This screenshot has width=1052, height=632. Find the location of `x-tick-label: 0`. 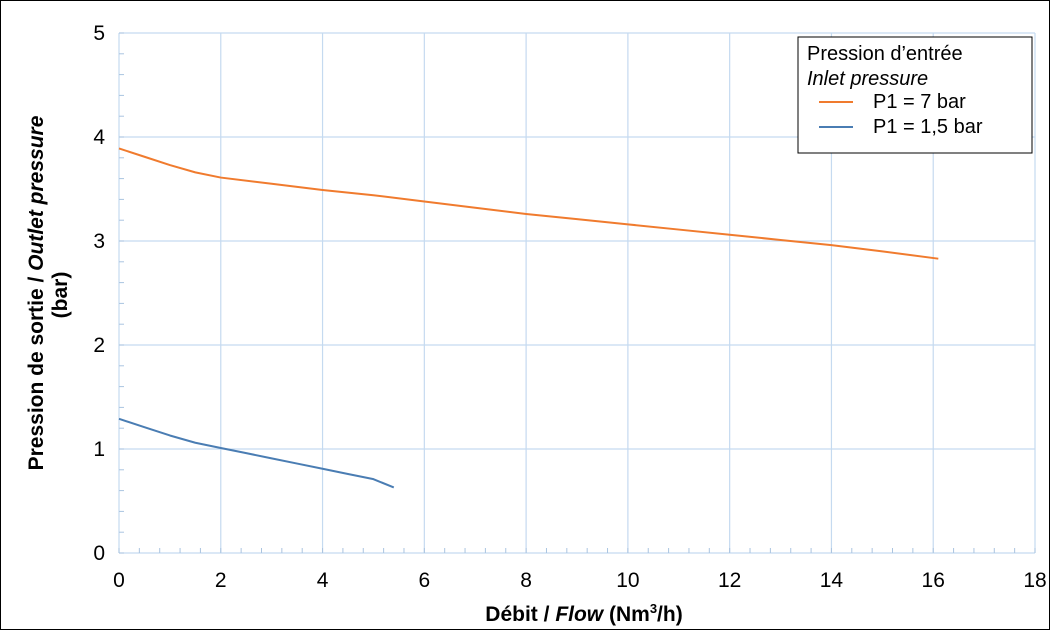

x-tick-label: 0 is located at coordinates (119, 580).